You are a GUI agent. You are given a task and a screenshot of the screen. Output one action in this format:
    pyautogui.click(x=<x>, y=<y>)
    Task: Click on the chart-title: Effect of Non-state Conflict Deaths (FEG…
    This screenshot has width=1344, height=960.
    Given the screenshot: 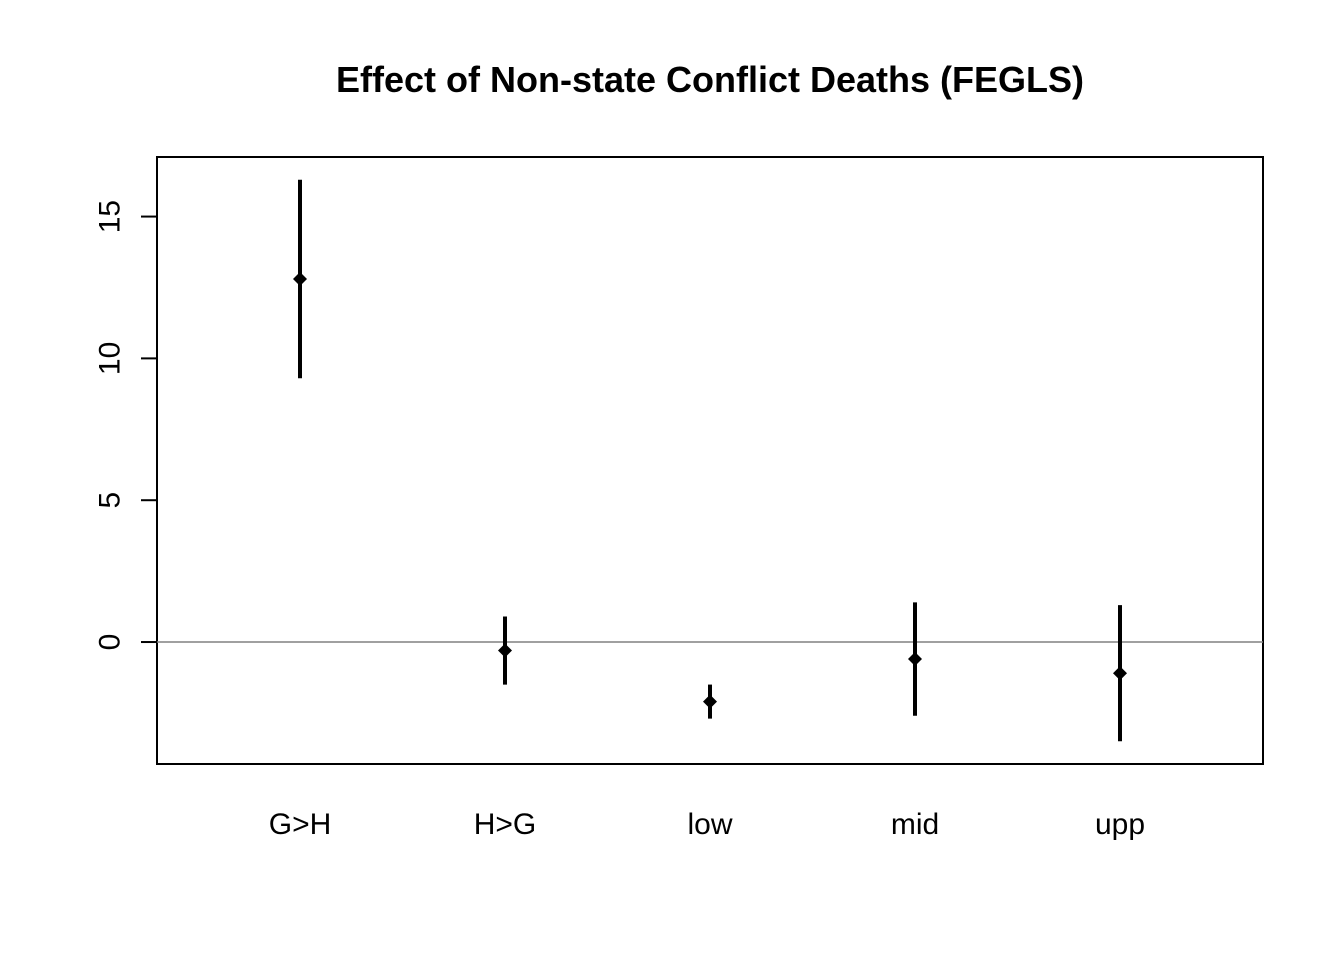 What is the action you would take?
    pyautogui.click(x=710, y=79)
    